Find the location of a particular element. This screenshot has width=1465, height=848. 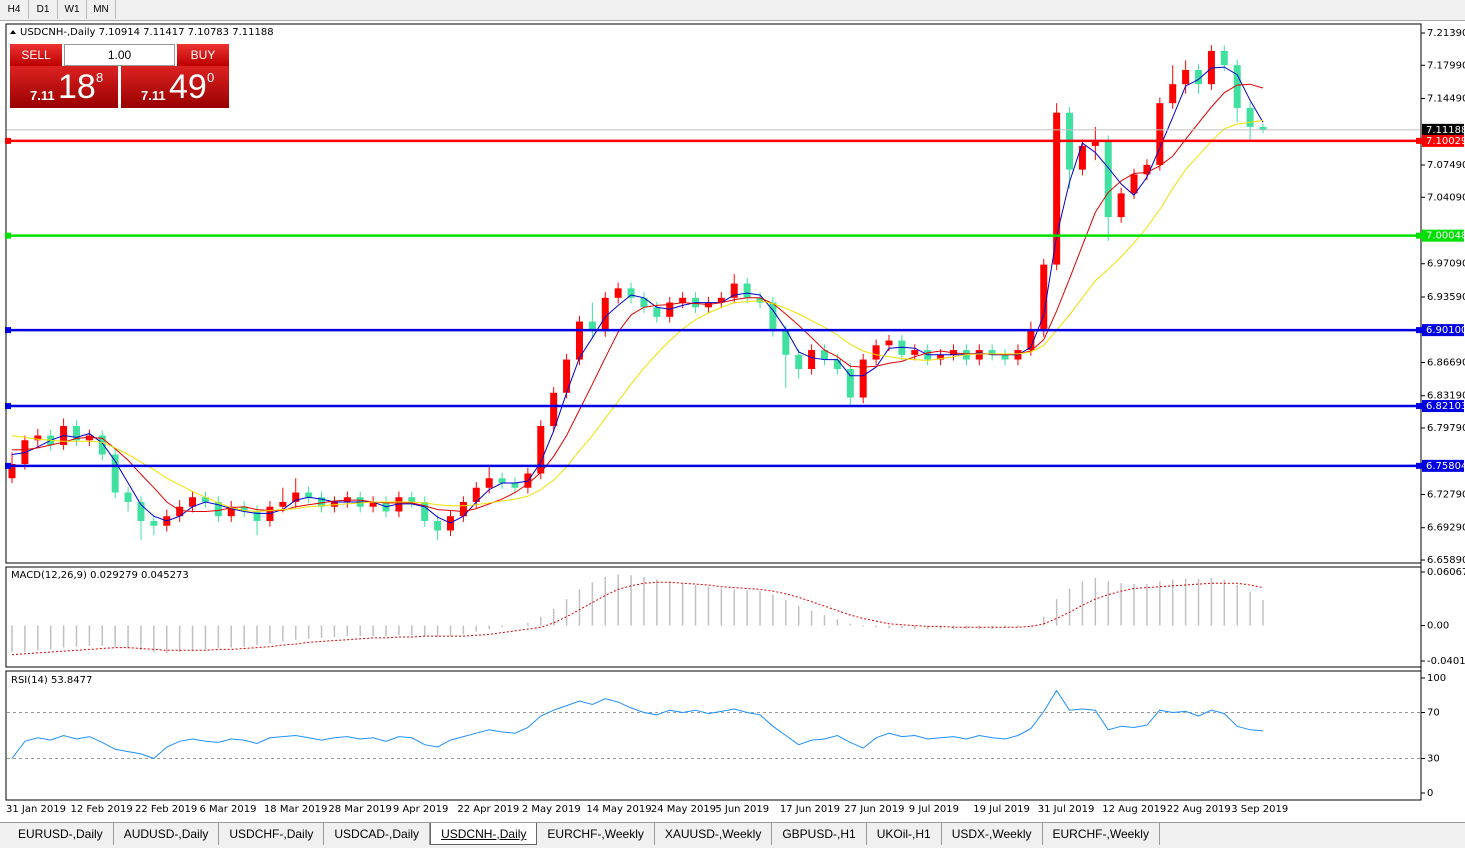

y-tick-label: 7.21390 is located at coordinates (1446, 33).